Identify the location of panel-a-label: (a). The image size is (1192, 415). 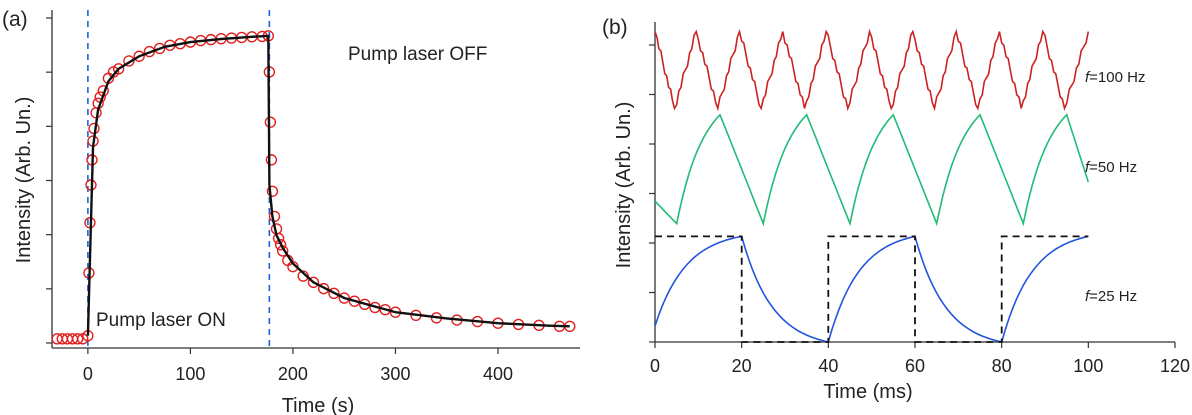
(15, 19).